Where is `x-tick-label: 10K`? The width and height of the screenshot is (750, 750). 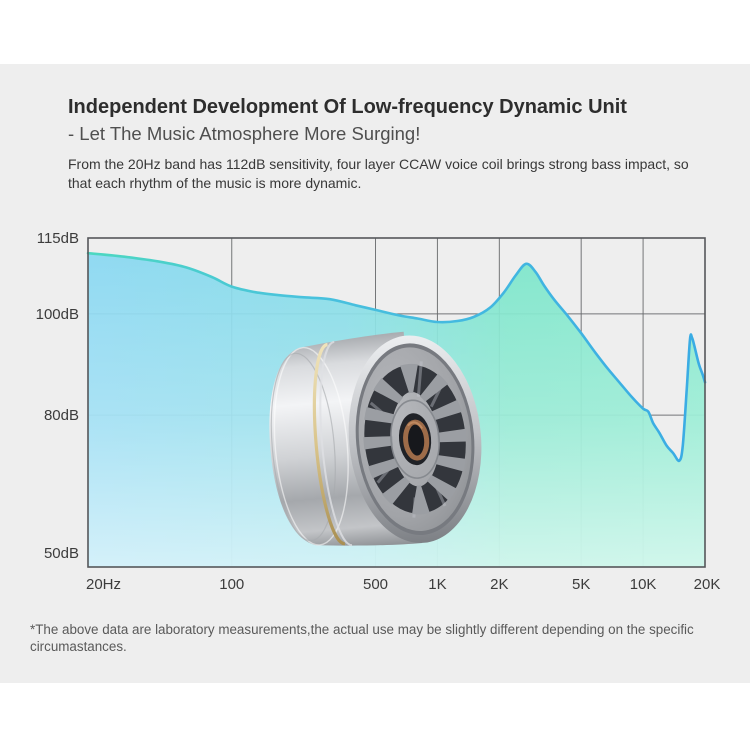
x-tick-label: 10K is located at coordinates (643, 584).